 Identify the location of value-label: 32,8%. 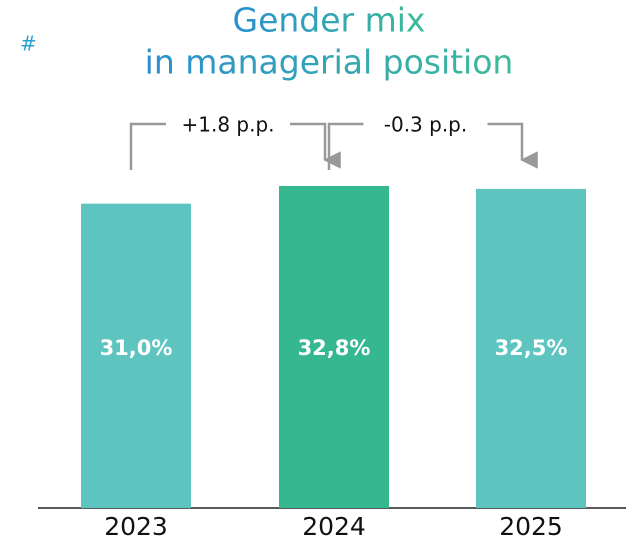
(334, 348).